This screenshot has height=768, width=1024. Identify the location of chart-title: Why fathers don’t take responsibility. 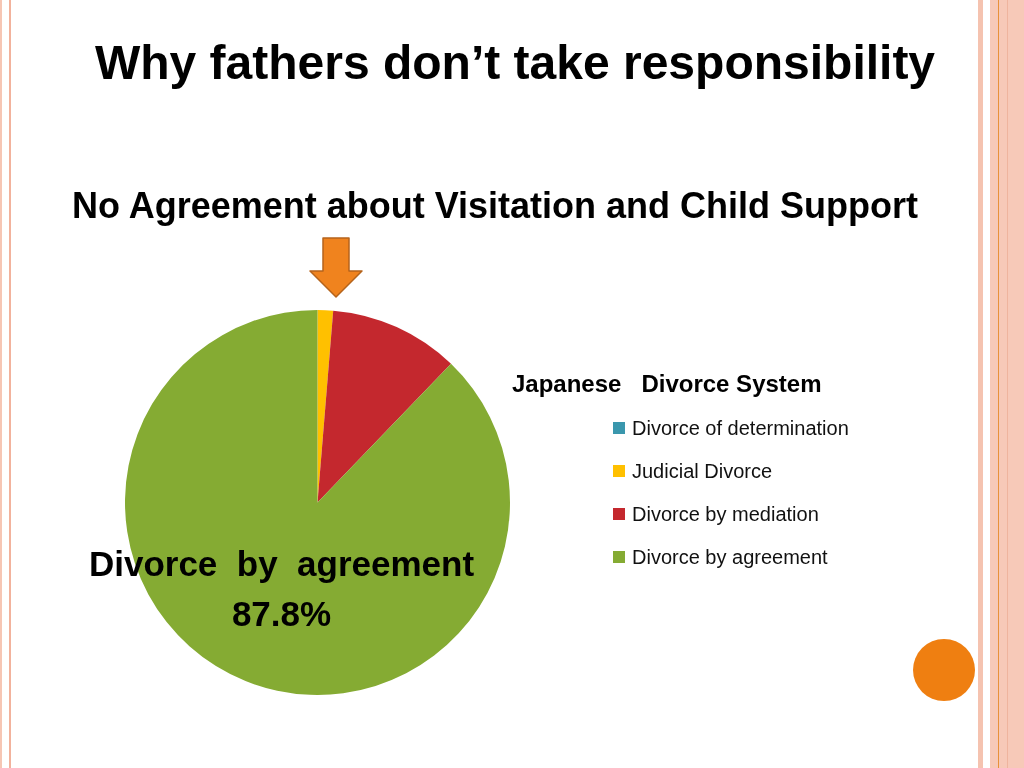
(515, 63).